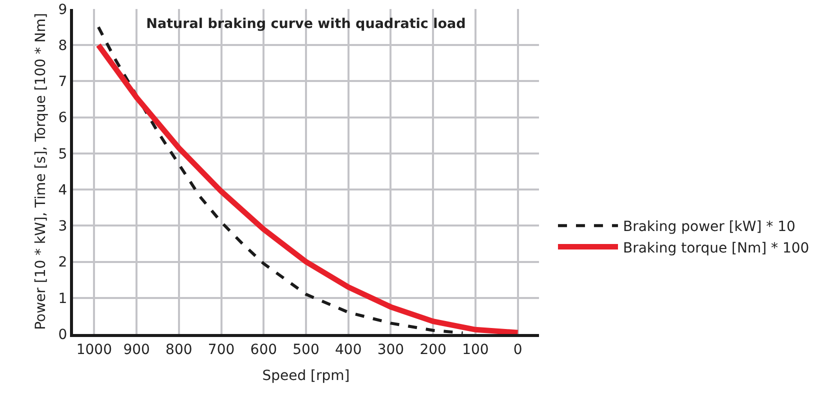  I want to click on x-tick-label: 400, so click(348, 350).